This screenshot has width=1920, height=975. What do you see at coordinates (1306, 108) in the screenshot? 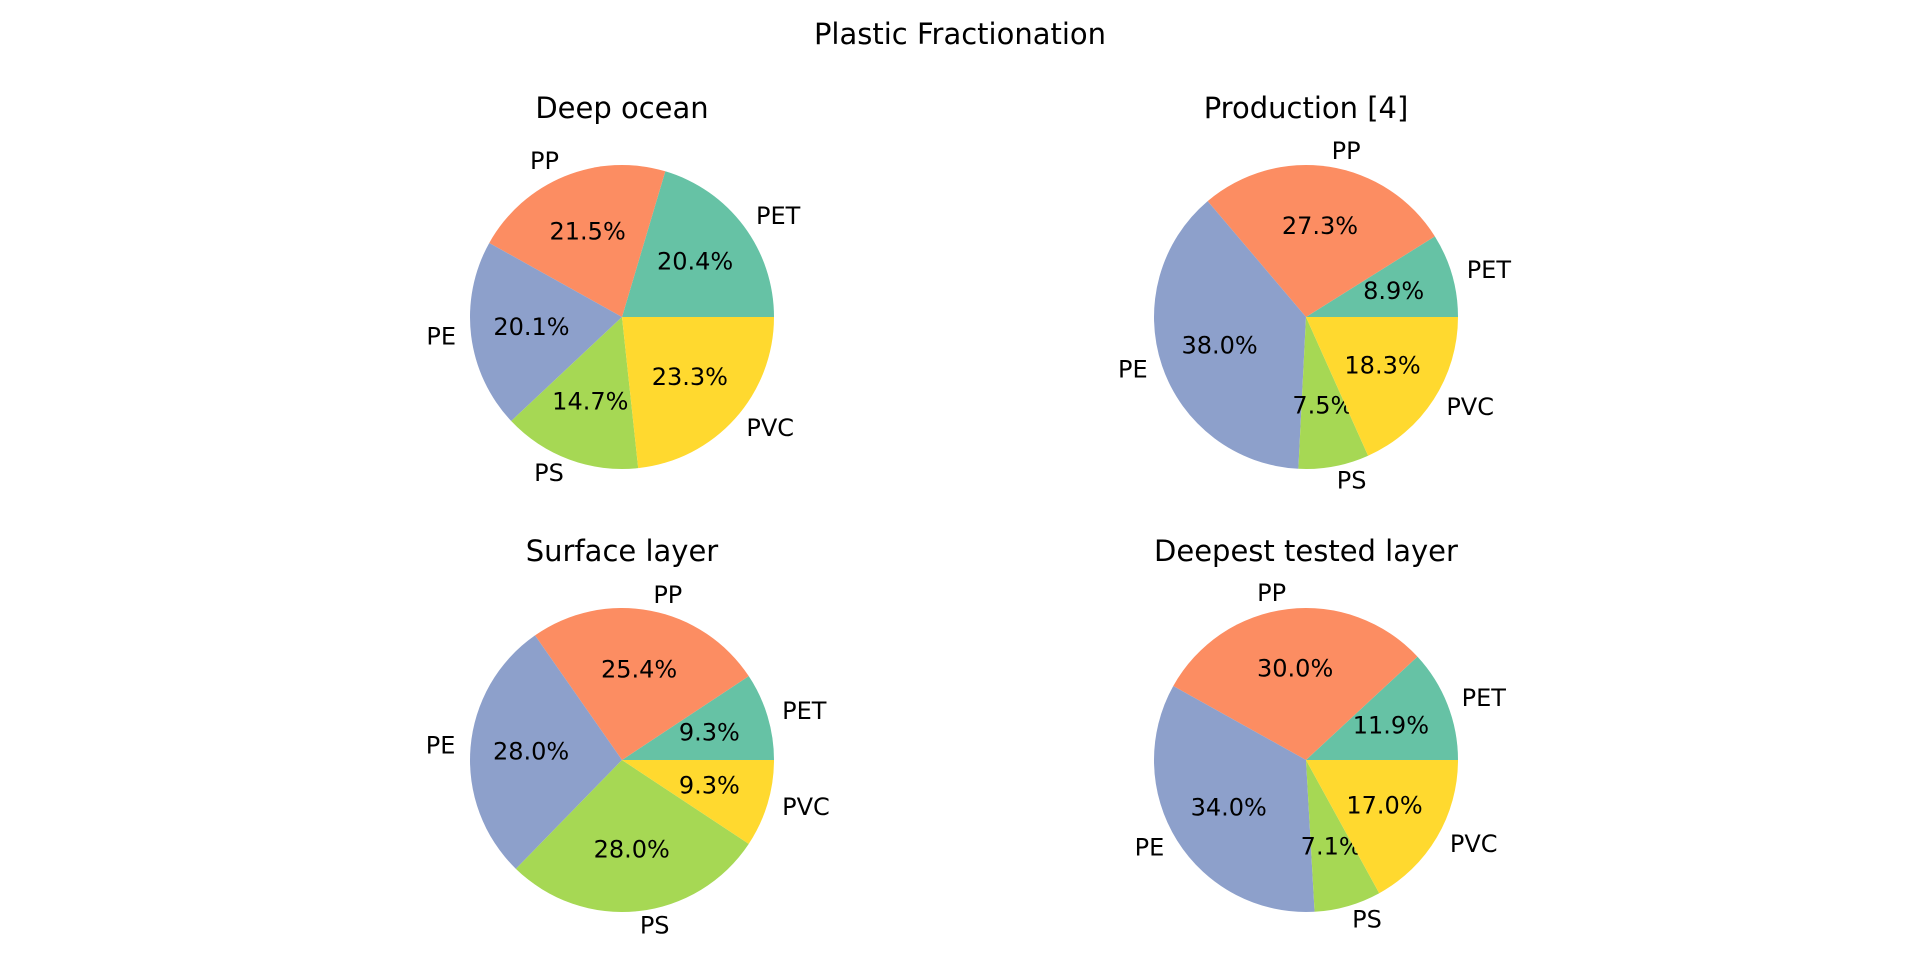
I see `pie-title-production: Production [4]` at bounding box center [1306, 108].